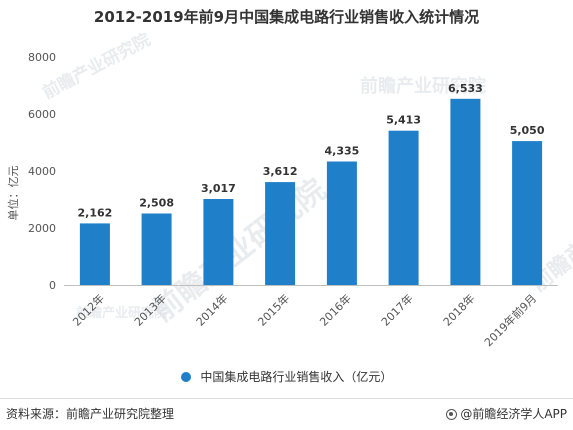 The image size is (573, 430). I want to click on y-tick-label: 0, so click(52, 285).